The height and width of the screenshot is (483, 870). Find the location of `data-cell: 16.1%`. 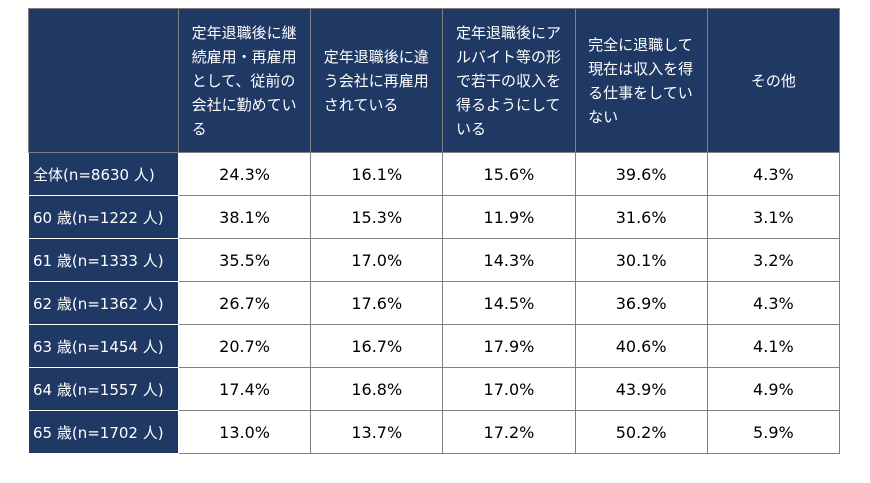

data-cell: 16.1% is located at coordinates (377, 174).